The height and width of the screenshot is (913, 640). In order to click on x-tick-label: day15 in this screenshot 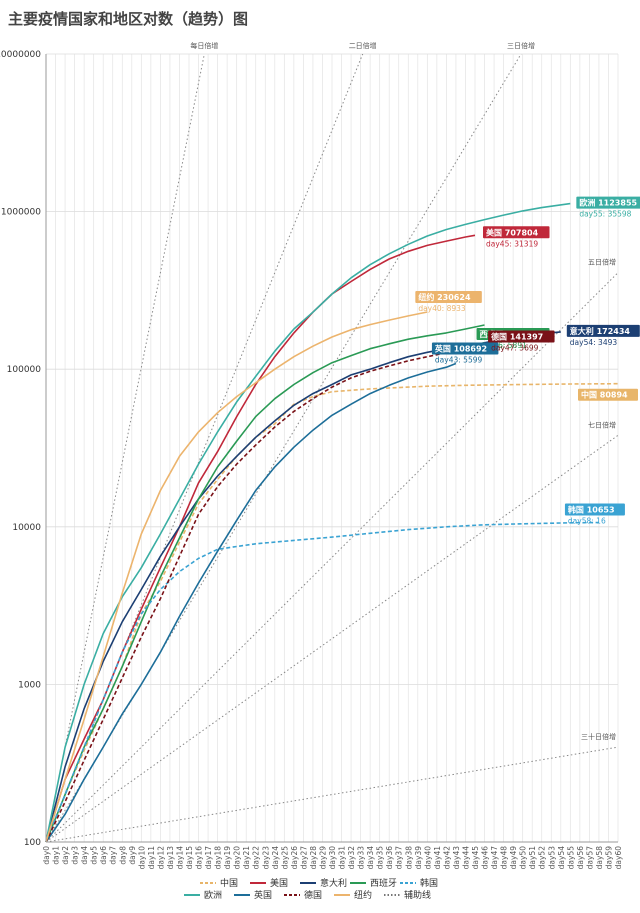, I will do `click(189, 858)`.